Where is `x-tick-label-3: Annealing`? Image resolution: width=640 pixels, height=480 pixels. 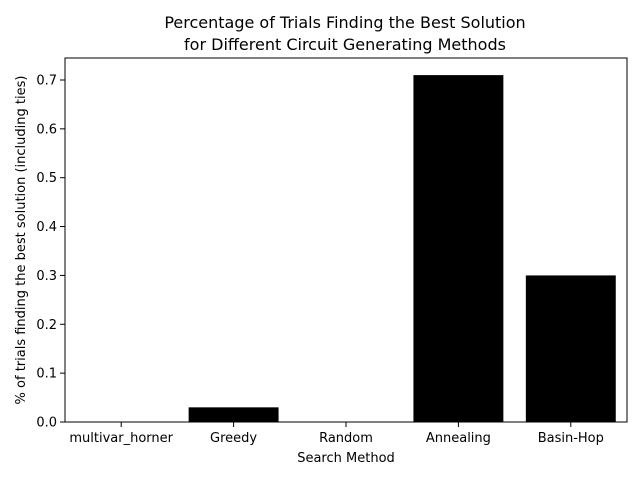
x-tick-label-3: Annealing is located at coordinates (458, 438).